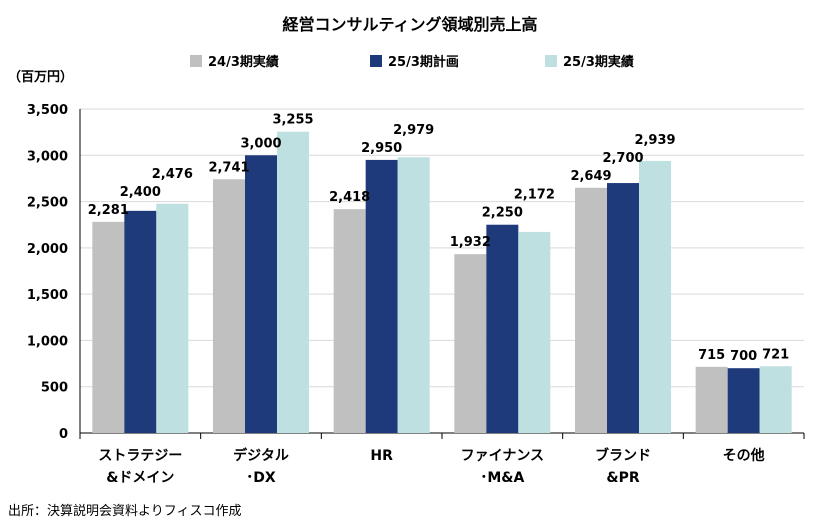 This screenshot has height=532, width=820. What do you see at coordinates (381, 148) in the screenshot?
I see `data-label-2-3: 2,950` at bounding box center [381, 148].